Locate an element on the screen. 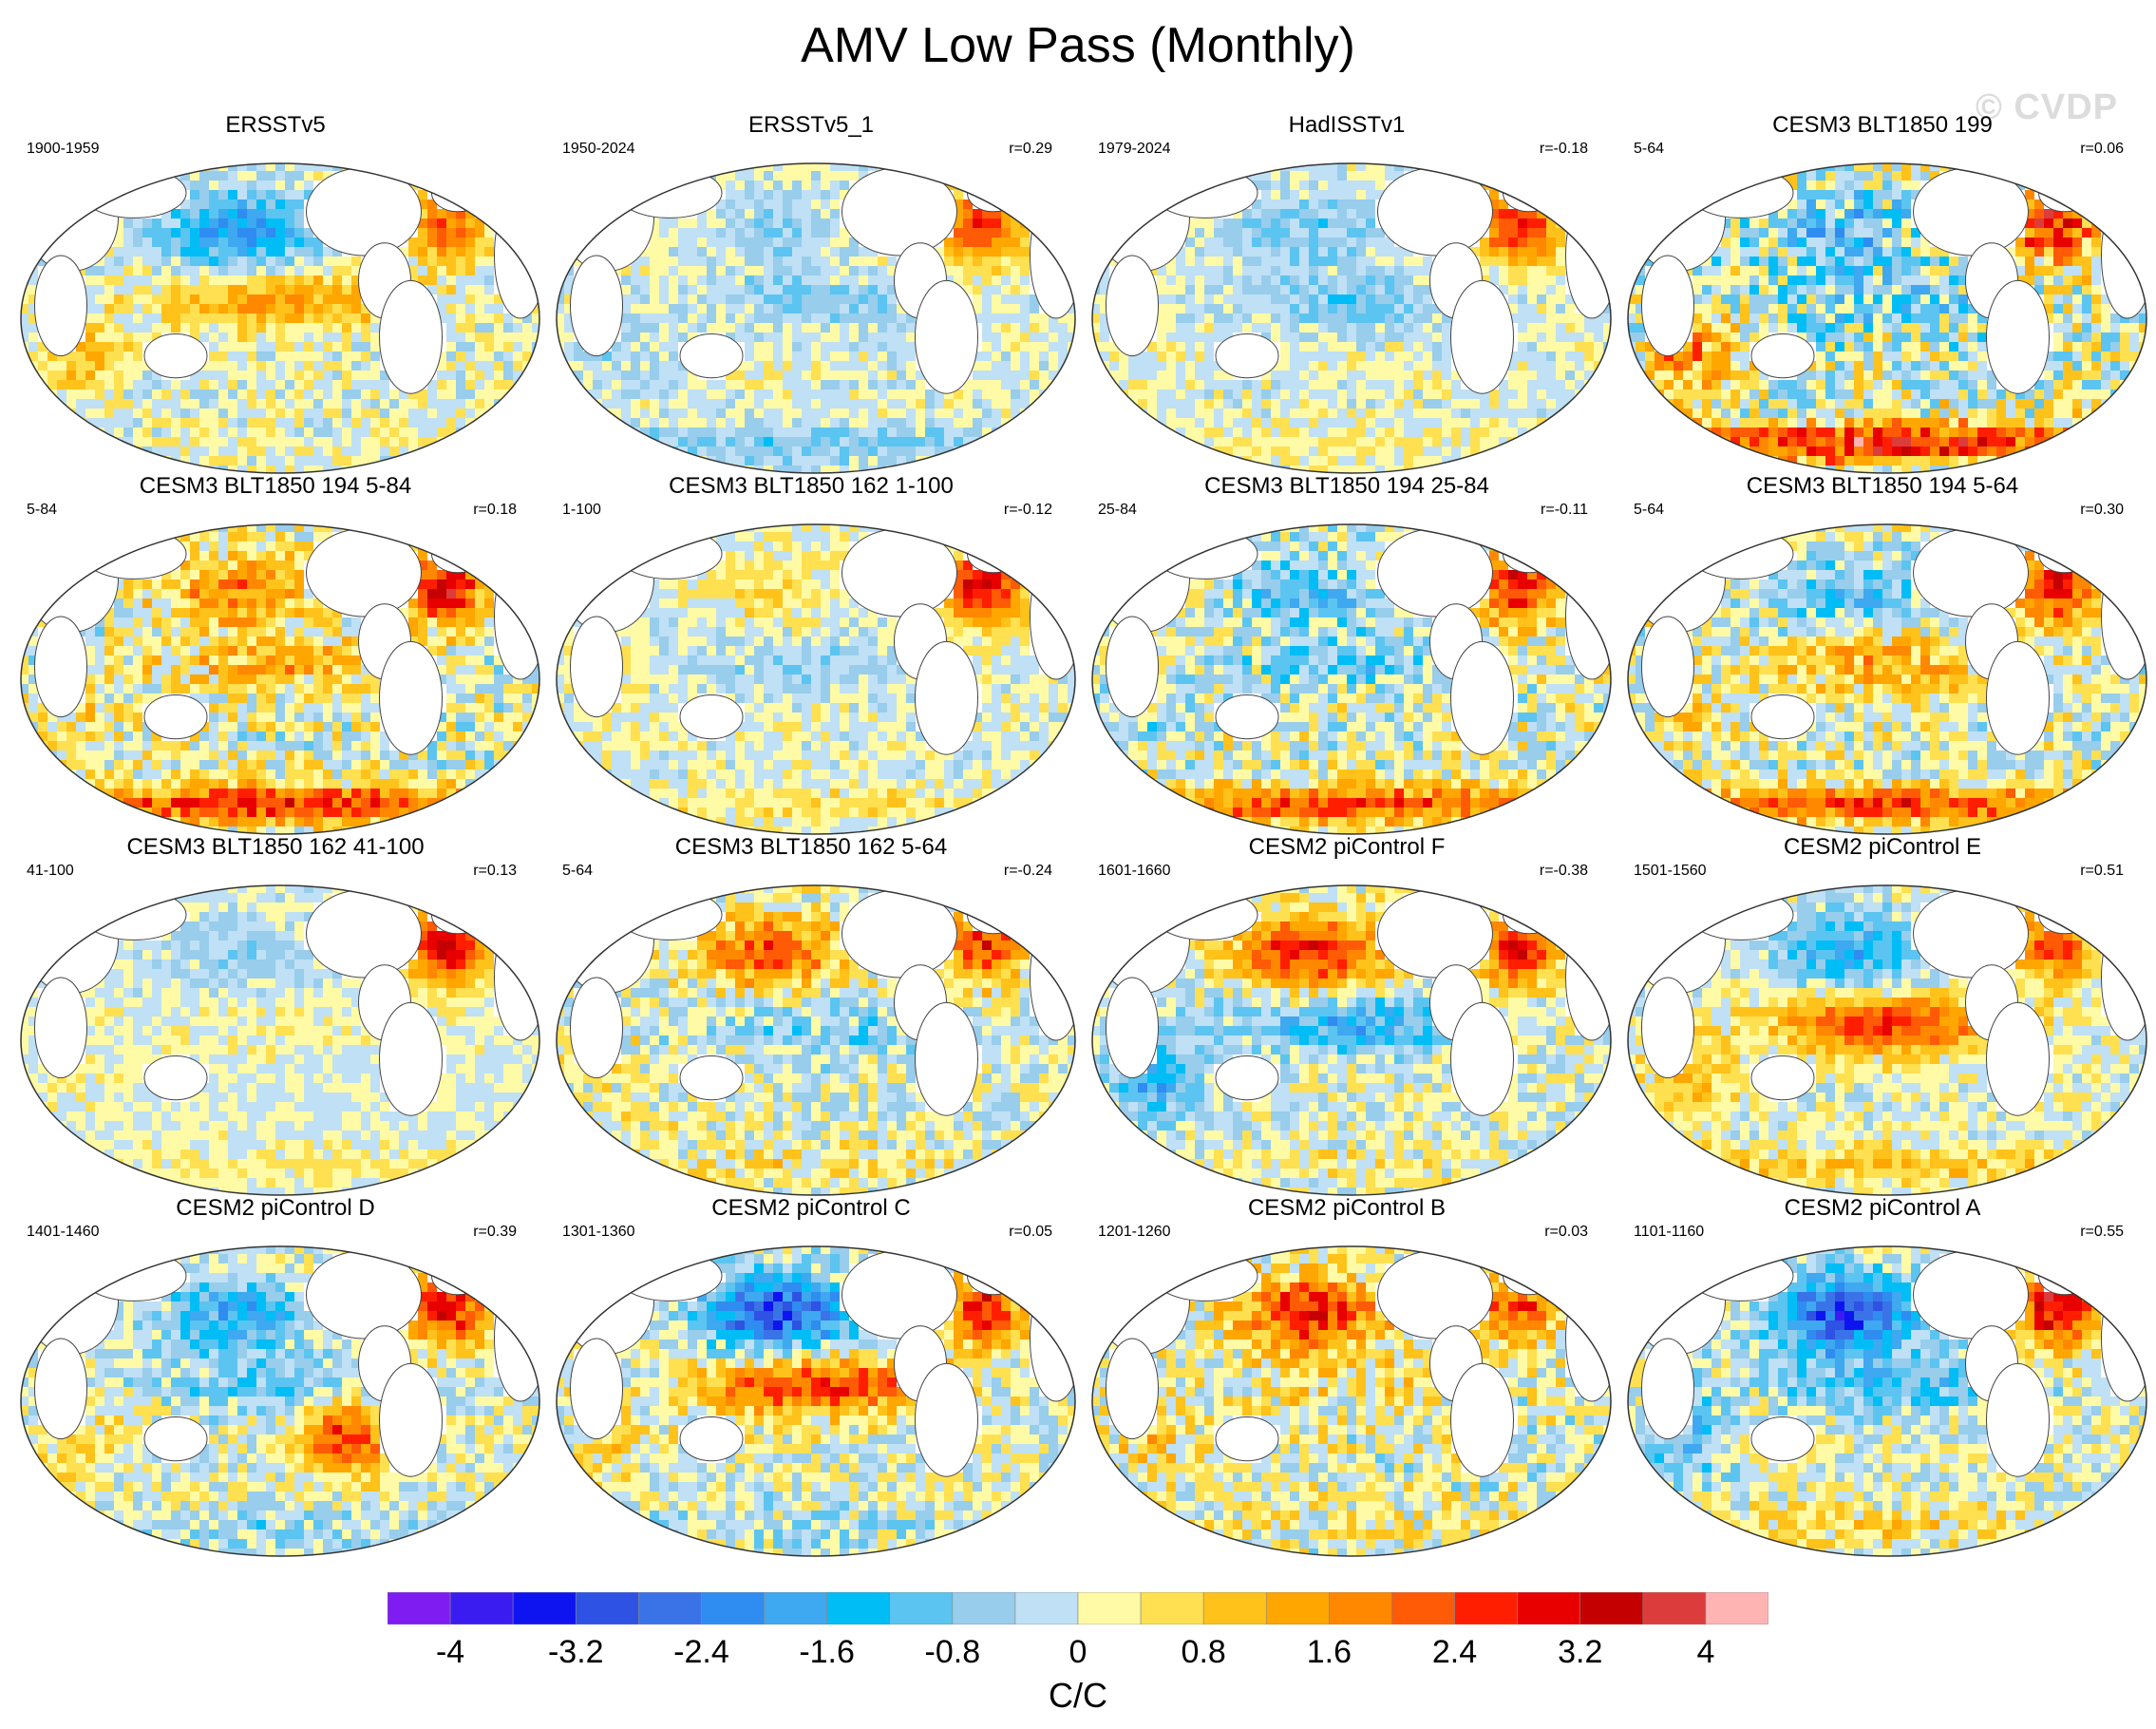 Image resolution: width=2156 pixels, height=1729 pixels. map-panel: CESM2 piControl D 1401-1460 r=0.39 is located at coordinates (275, 1376).